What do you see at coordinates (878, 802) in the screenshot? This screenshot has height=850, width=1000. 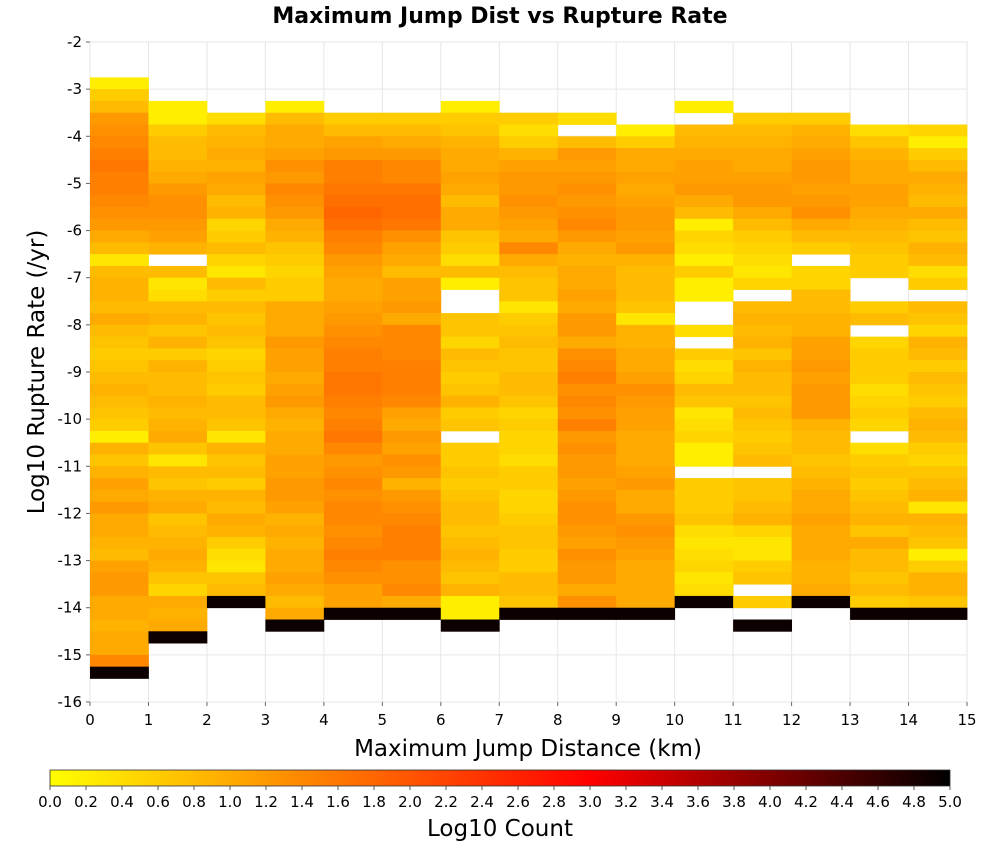 I see `colorbar-tick-label: 4.6` at bounding box center [878, 802].